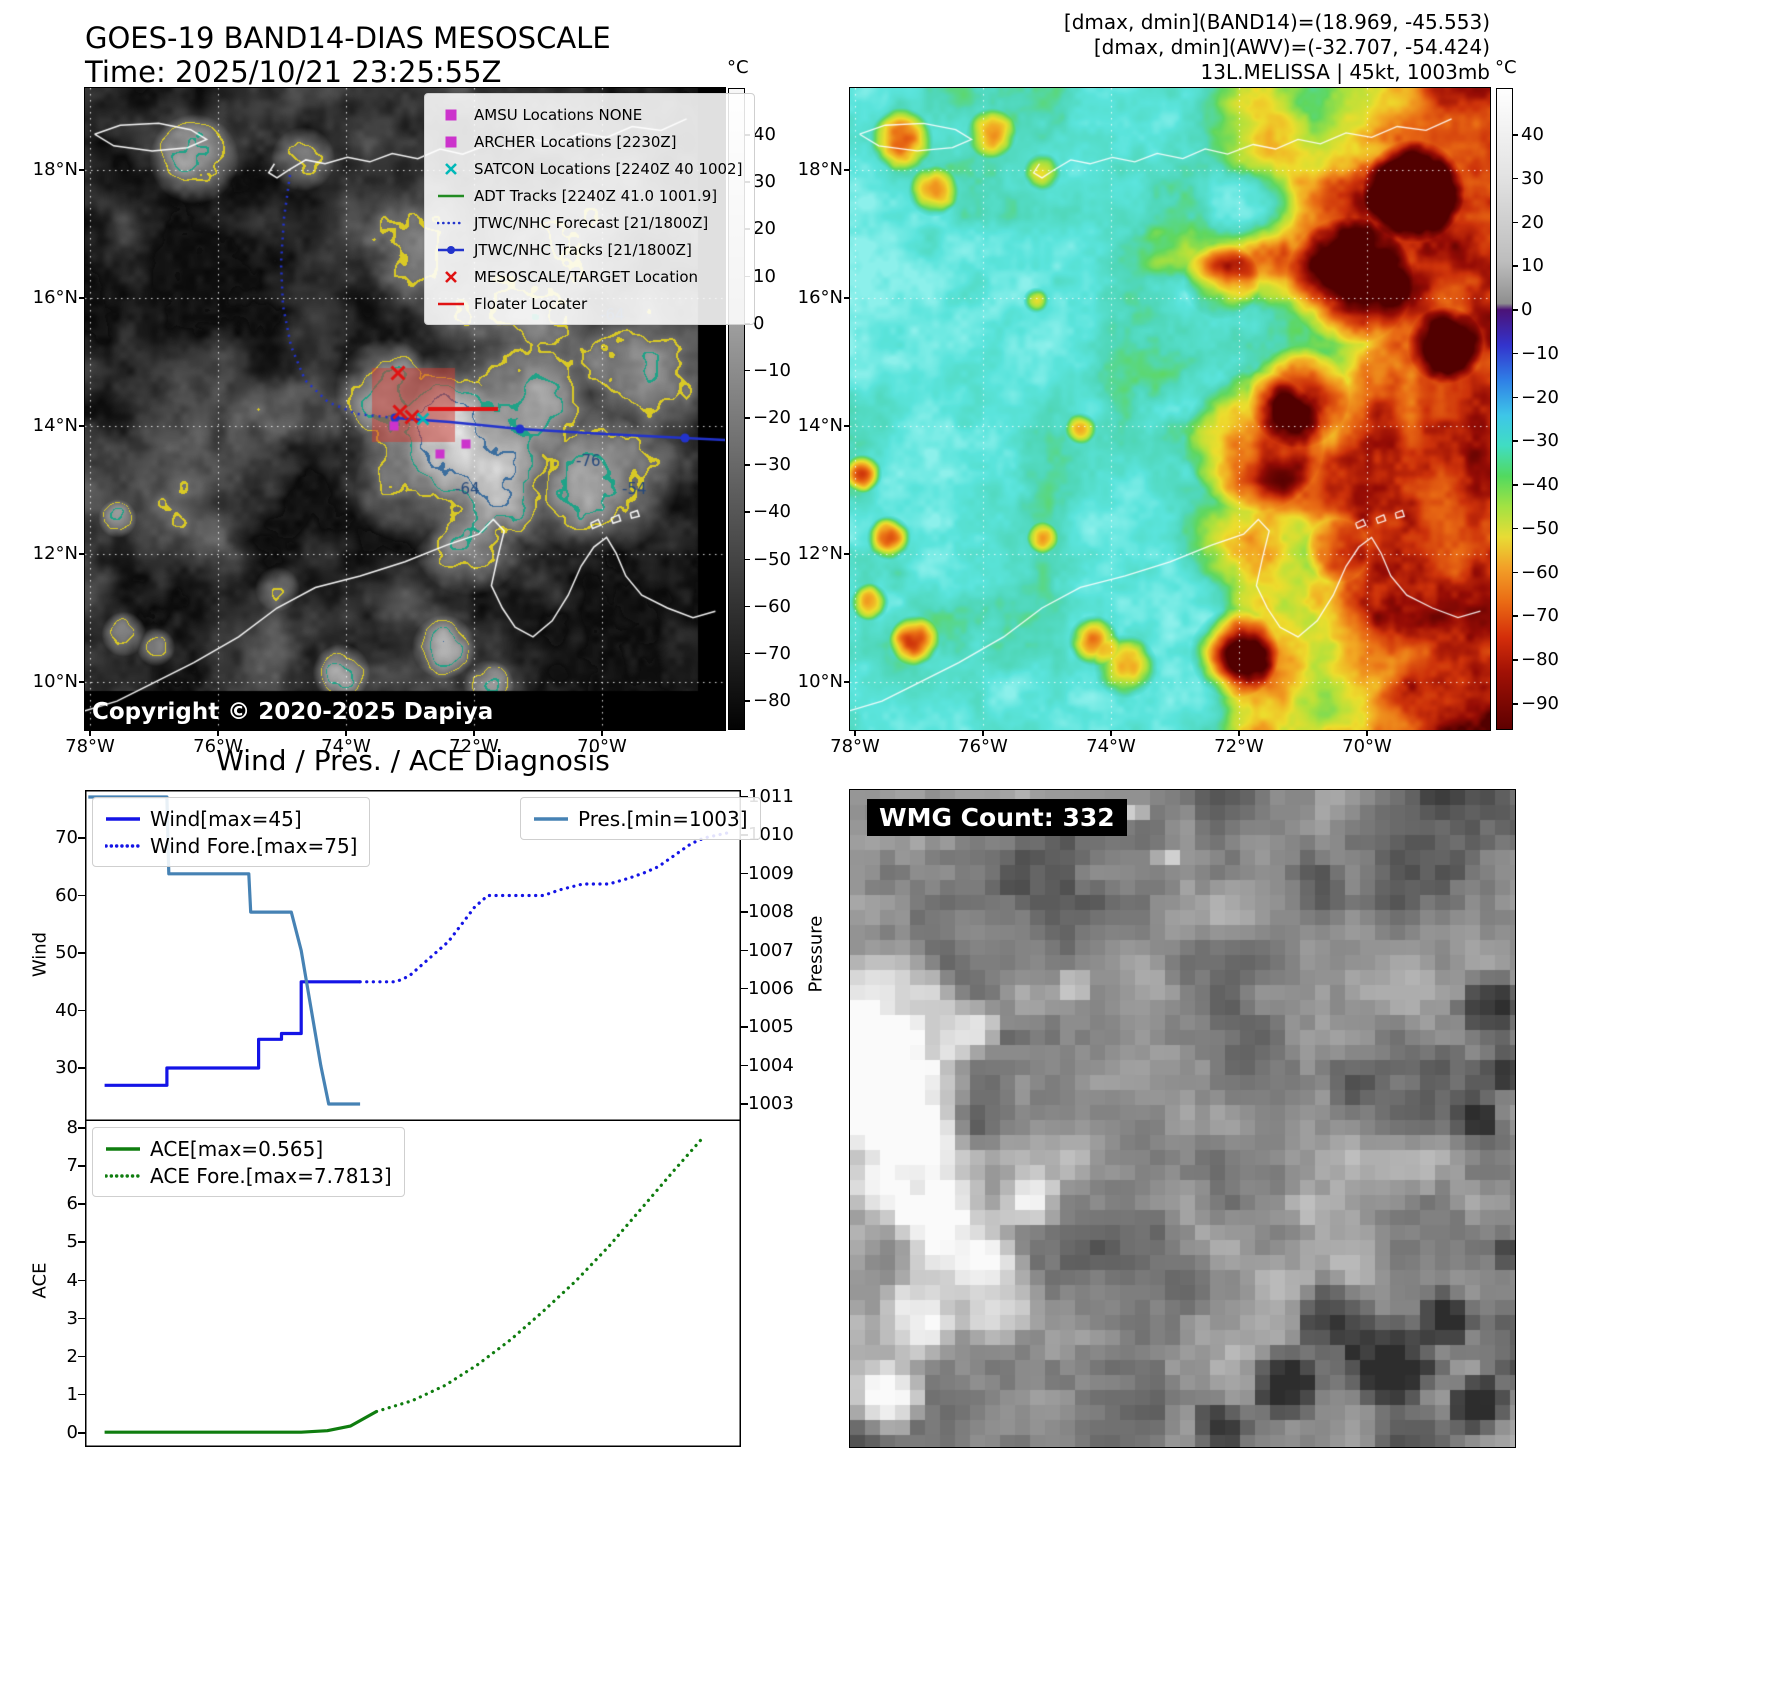 This screenshot has width=1788, height=1690. Describe the element at coordinates (772, 700) in the screenshot. I see `band14-colorbar-tick: −80` at that location.